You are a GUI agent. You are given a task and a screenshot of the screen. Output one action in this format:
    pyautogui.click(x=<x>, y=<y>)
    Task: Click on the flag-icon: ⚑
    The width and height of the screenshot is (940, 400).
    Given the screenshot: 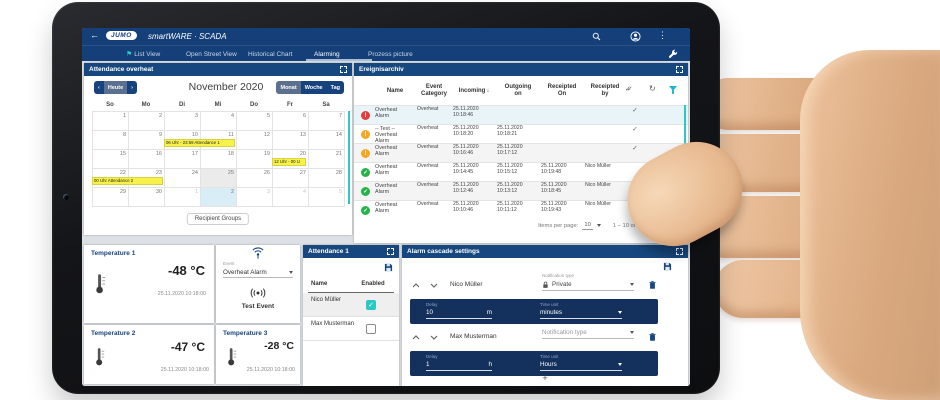 What is the action you would take?
    pyautogui.click(x=129, y=54)
    